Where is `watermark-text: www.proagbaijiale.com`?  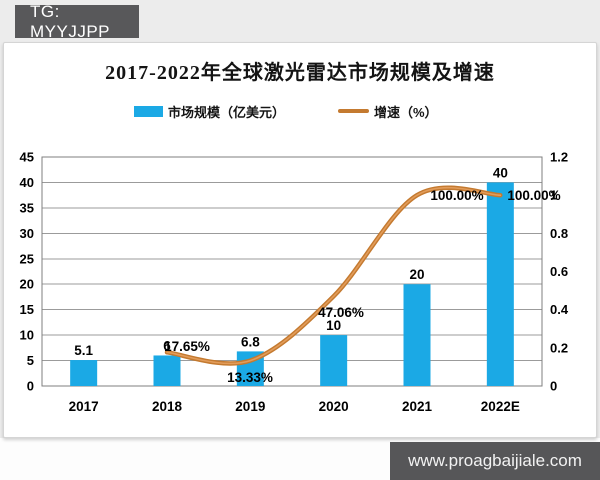
watermark-text: www.proagbaijiale.com is located at coordinates (495, 460).